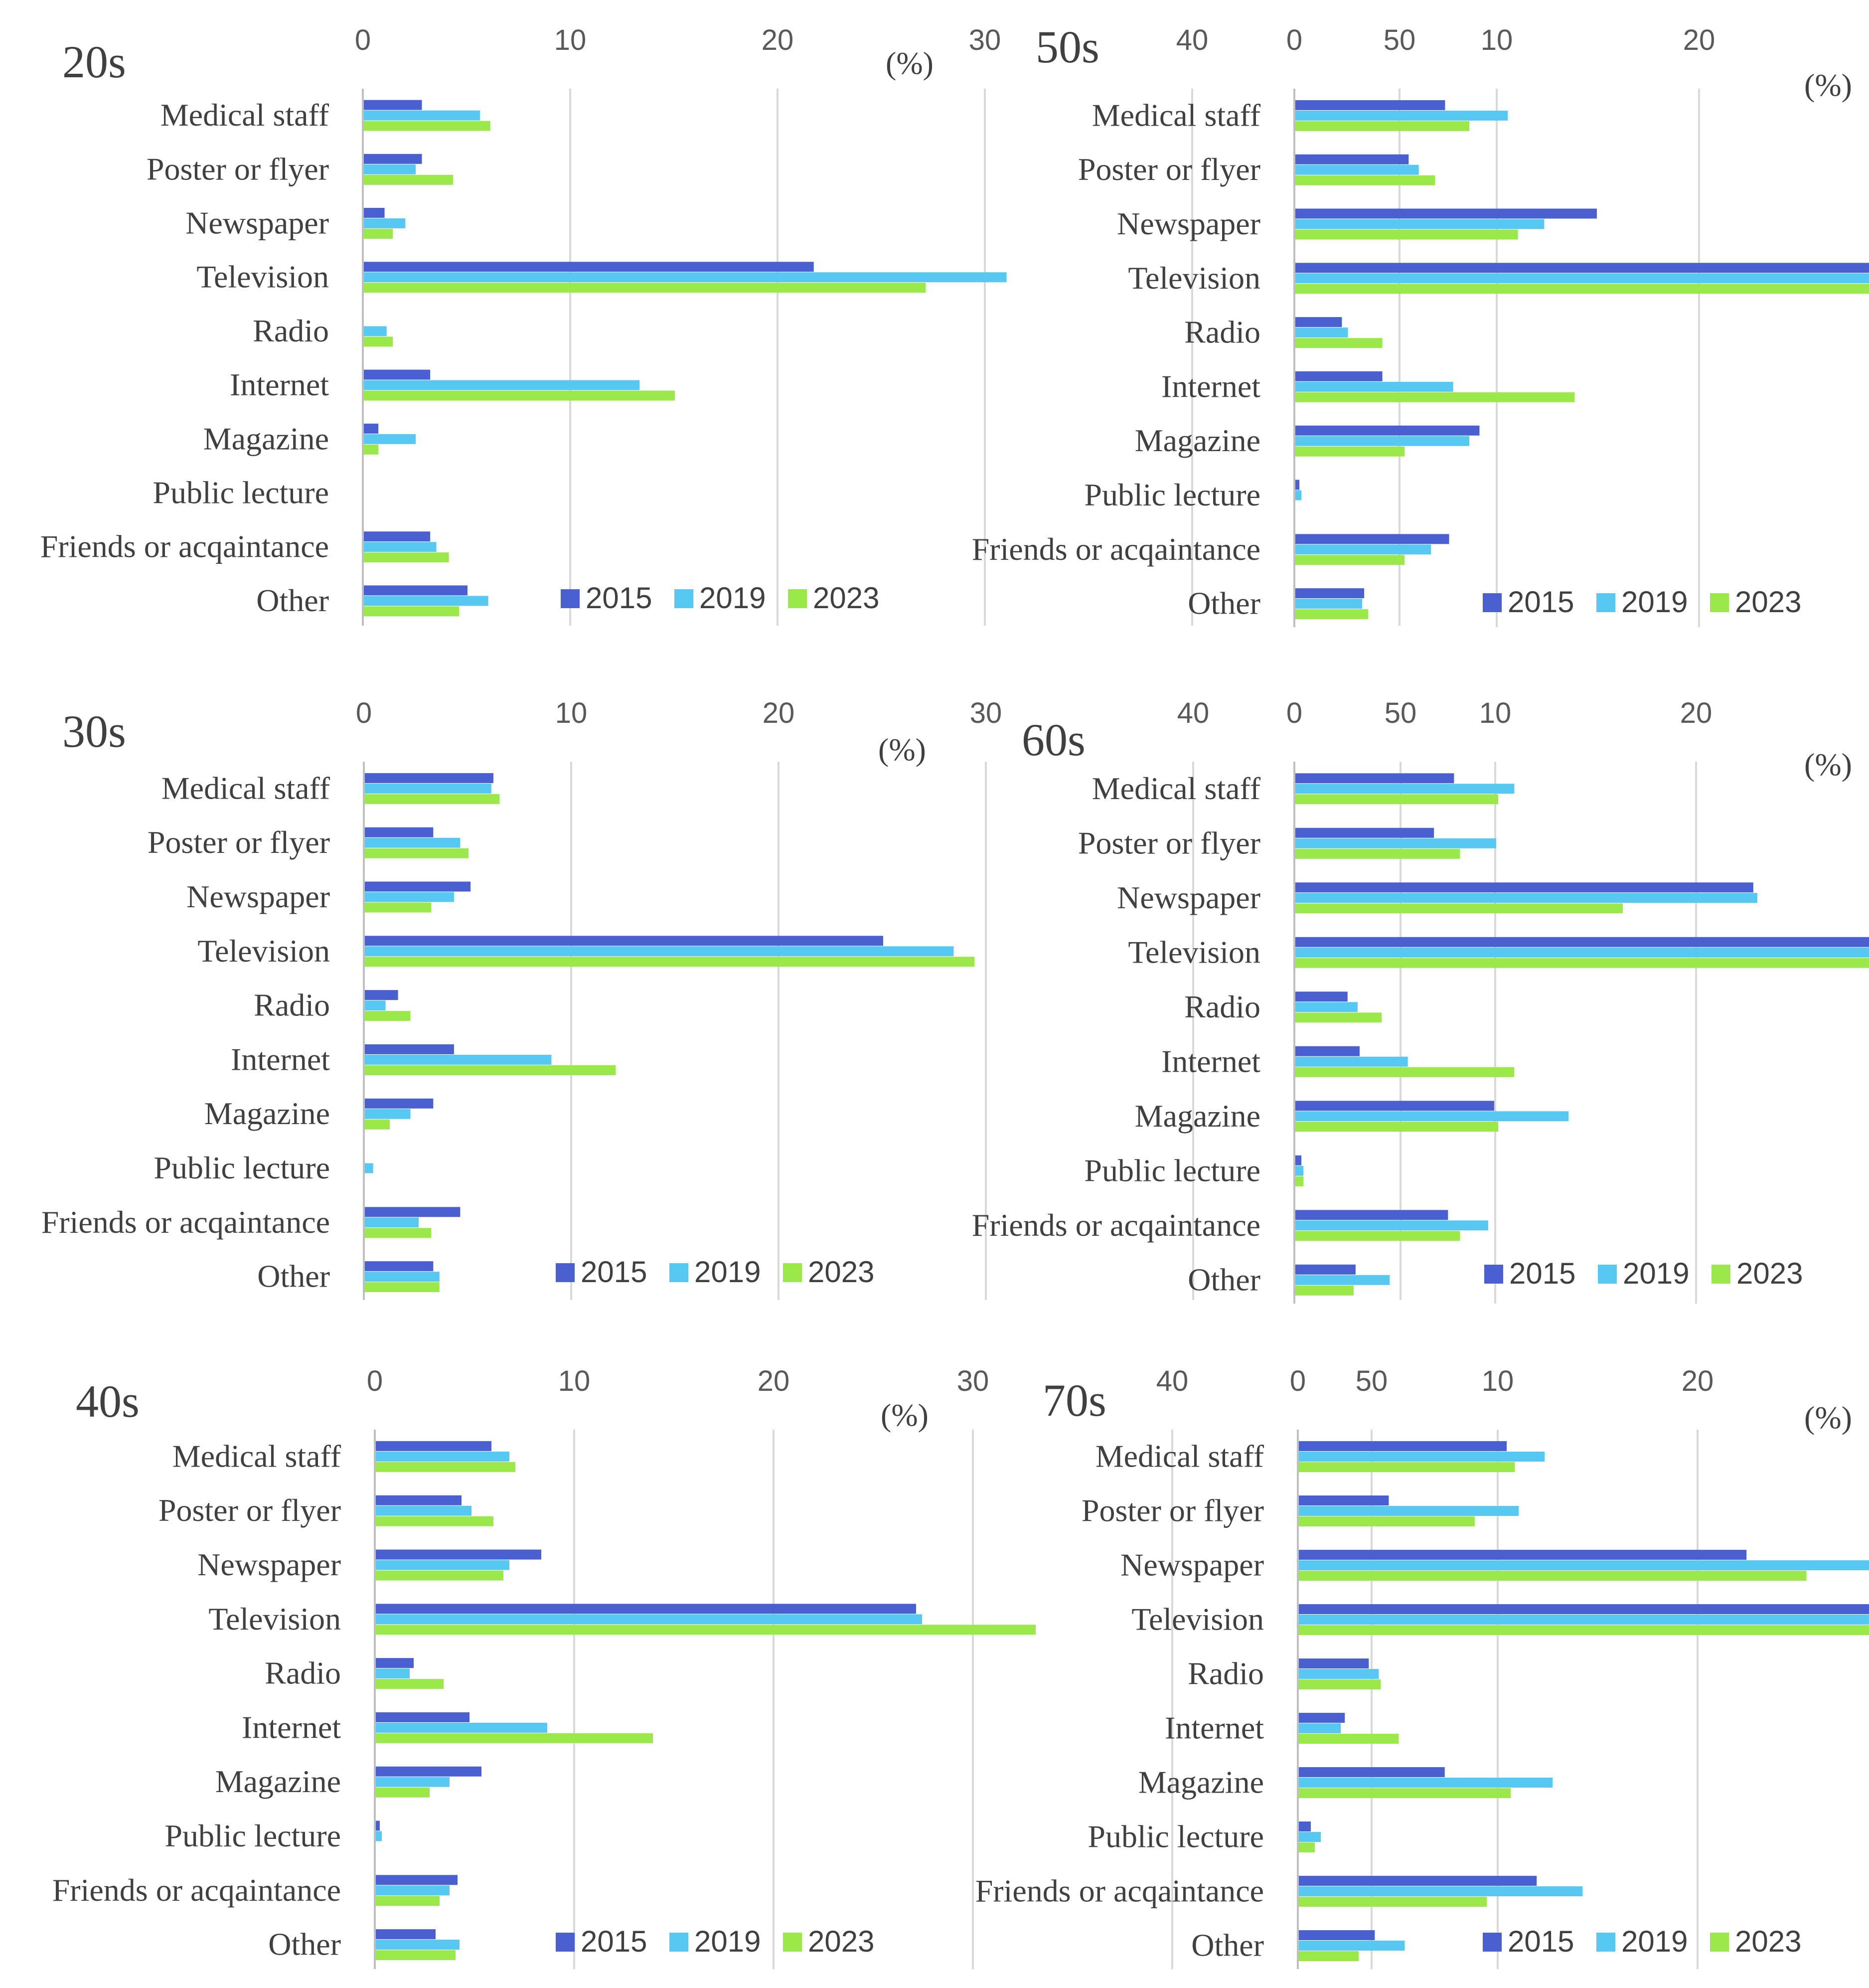 The height and width of the screenshot is (1988, 1869). What do you see at coordinates (1654, 1941) in the screenshot?
I see `panel-70s-legend-label-2019: 2019` at bounding box center [1654, 1941].